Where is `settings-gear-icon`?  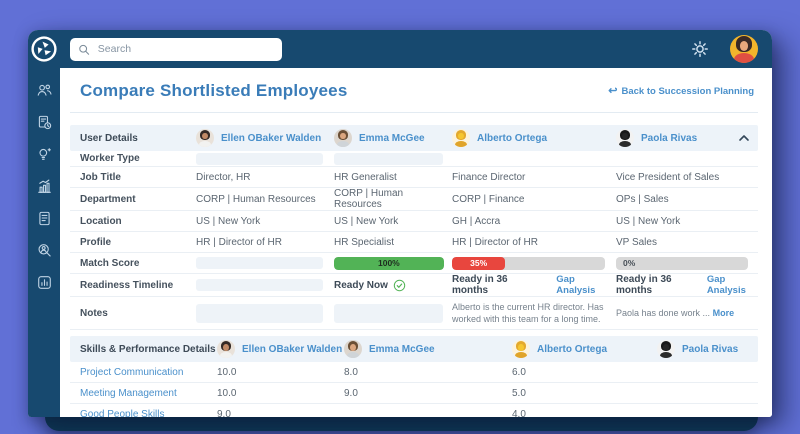 settings-gear-icon is located at coordinates (700, 49).